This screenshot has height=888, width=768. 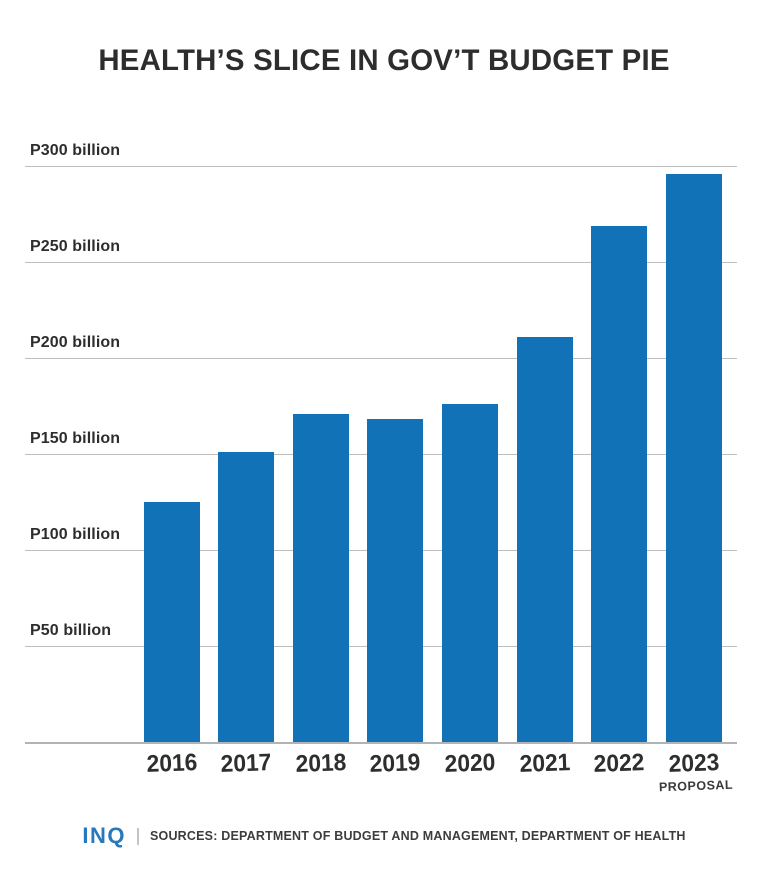 What do you see at coordinates (137, 836) in the screenshot?
I see `footer-divider` at bounding box center [137, 836].